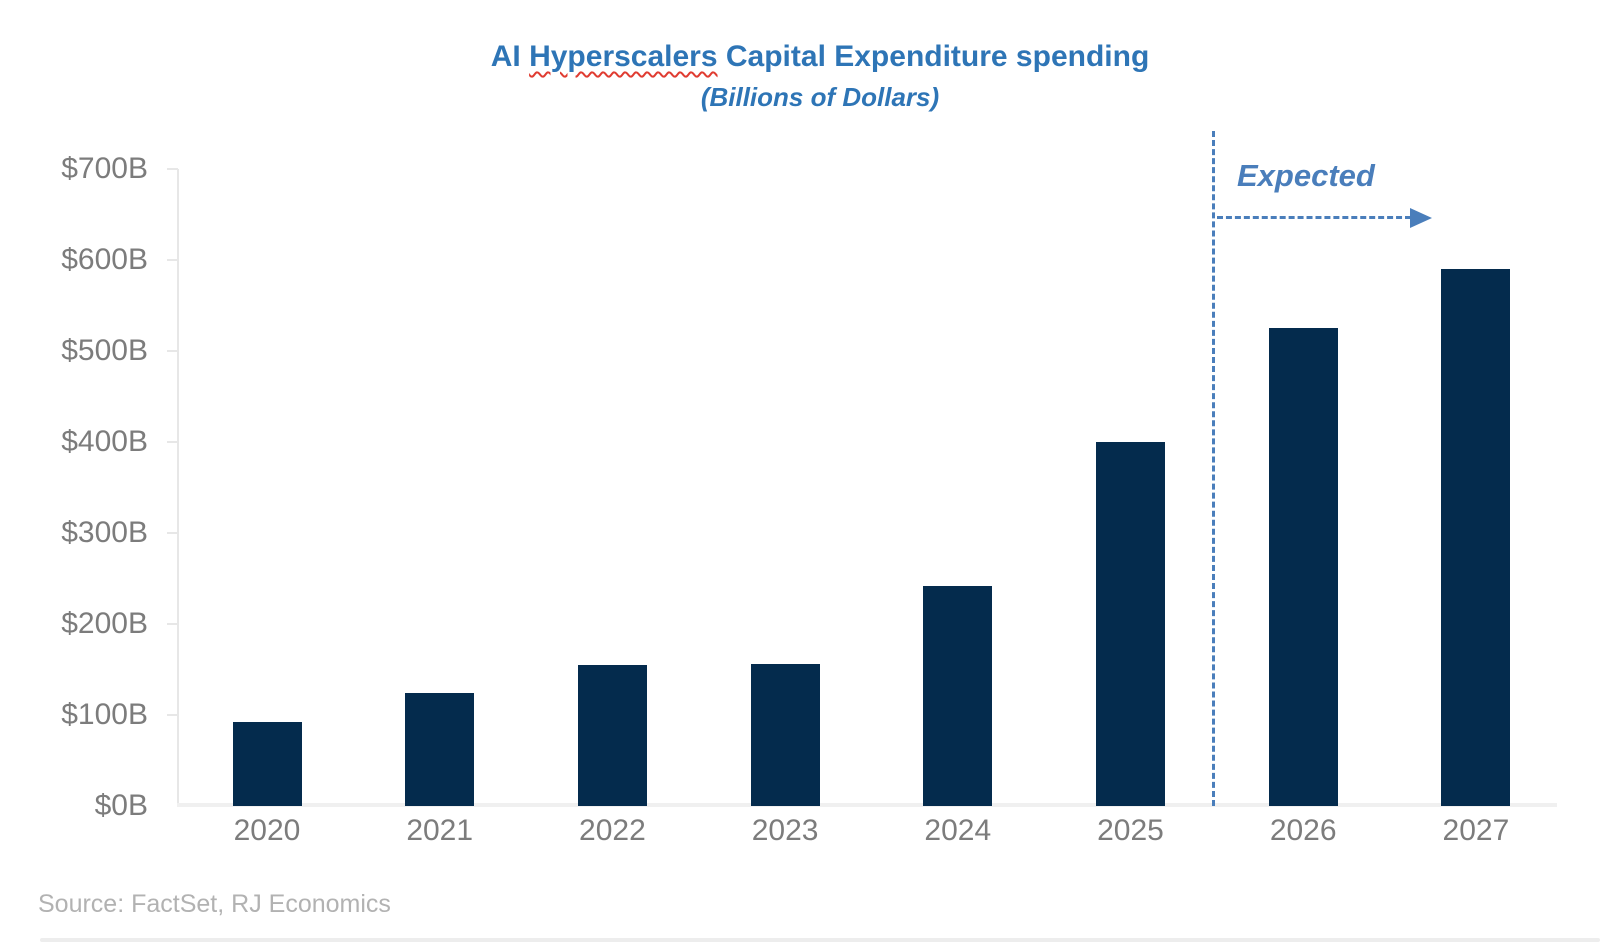 This screenshot has height=946, width=1618. I want to click on x-axis-label: 2022, so click(612, 830).